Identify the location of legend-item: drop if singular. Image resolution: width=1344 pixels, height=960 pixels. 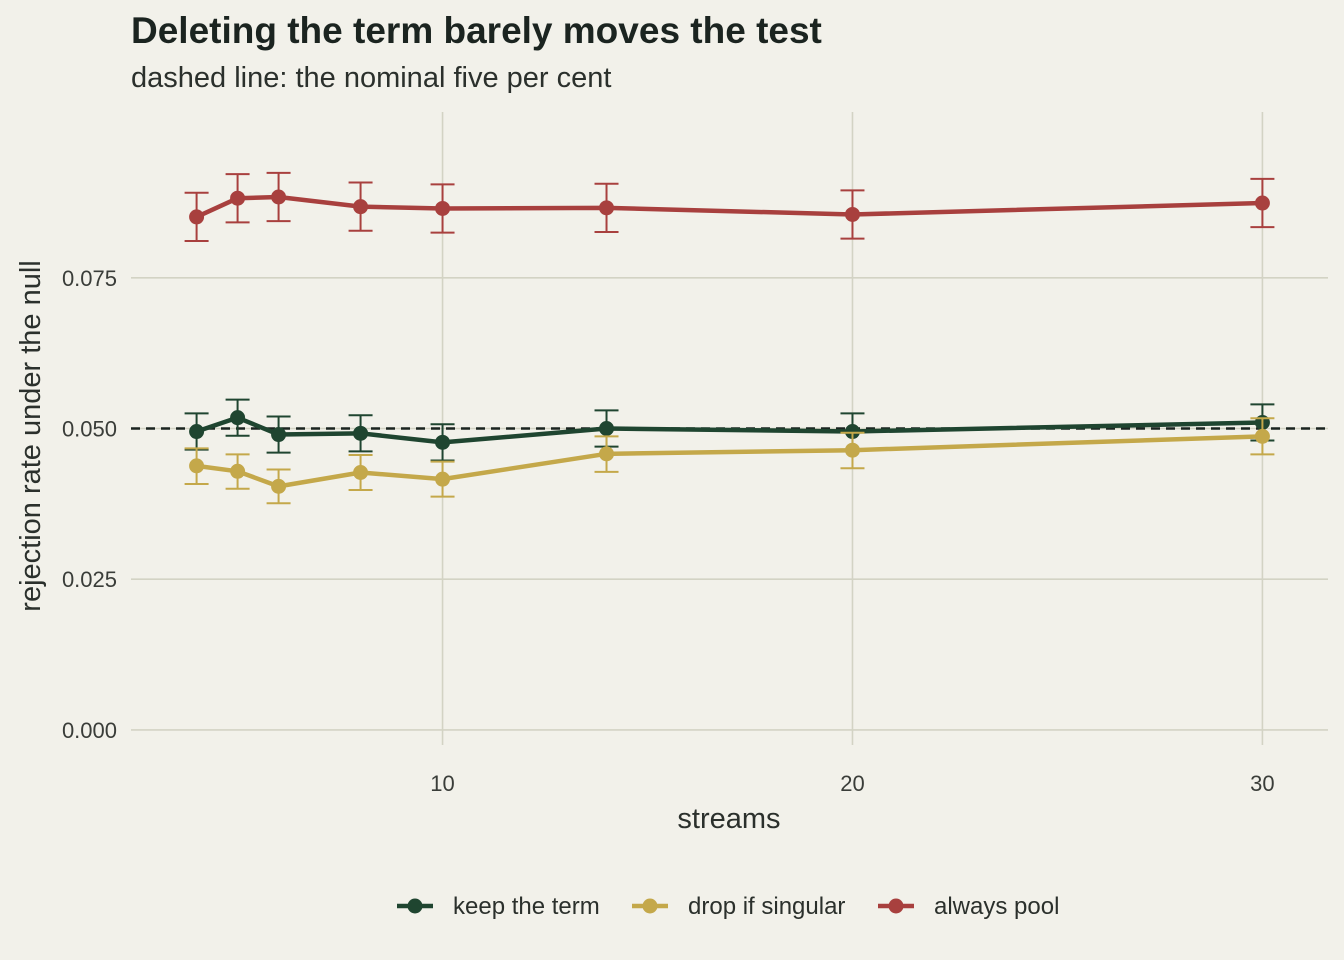
(738, 906).